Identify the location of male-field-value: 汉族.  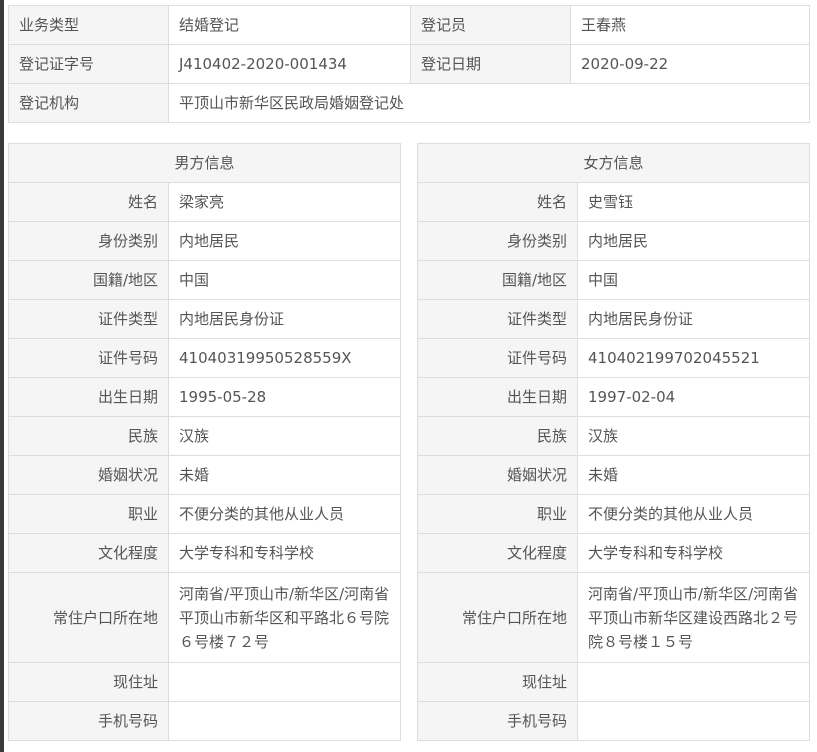
(284, 436).